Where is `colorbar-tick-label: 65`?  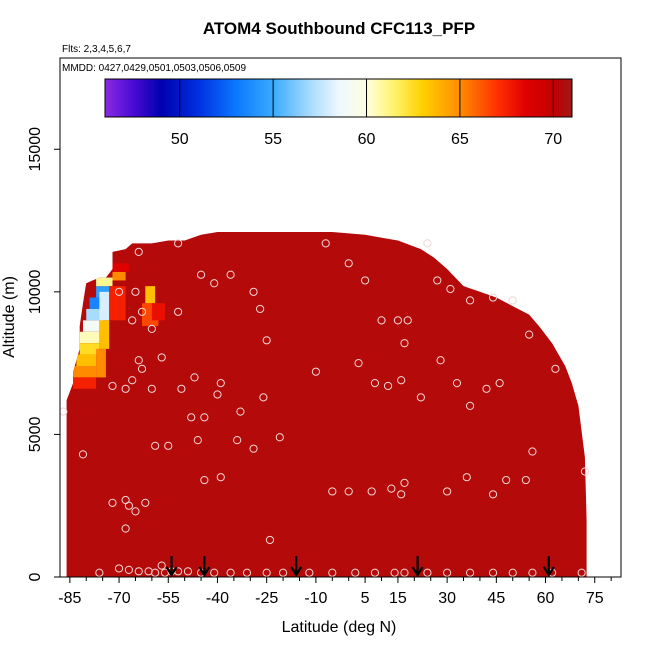 colorbar-tick-label: 65 is located at coordinates (460, 139).